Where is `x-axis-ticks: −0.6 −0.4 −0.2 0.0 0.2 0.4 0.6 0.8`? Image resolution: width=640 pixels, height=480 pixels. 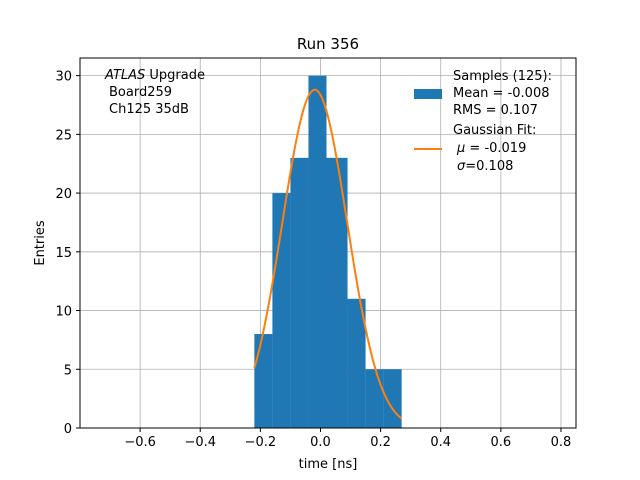 x-axis-ticks: −0.6 −0.4 −0.2 0.0 0.2 0.4 0.6 0.8 is located at coordinates (347, 439).